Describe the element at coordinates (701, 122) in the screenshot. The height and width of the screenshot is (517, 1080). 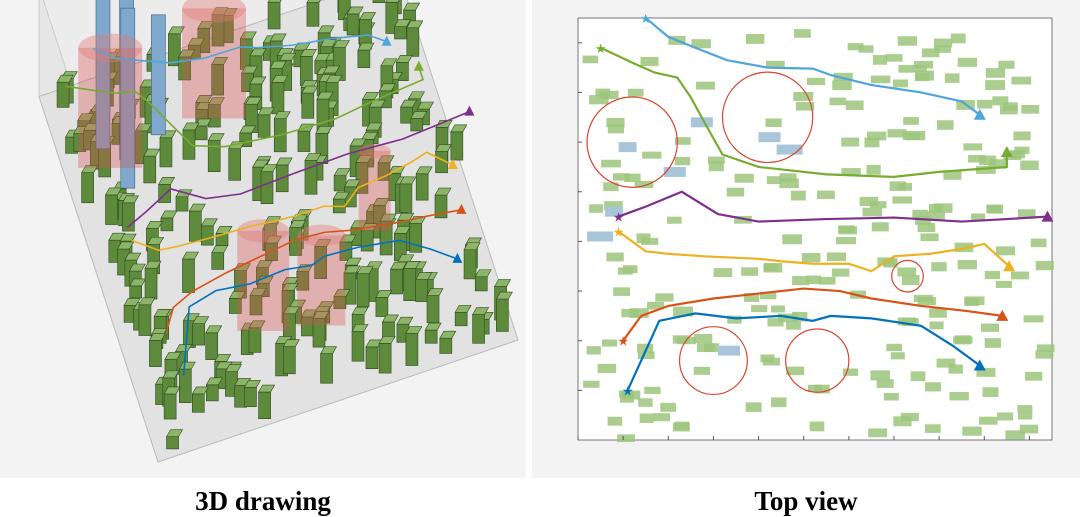
I see `tall-obstacle` at that location.